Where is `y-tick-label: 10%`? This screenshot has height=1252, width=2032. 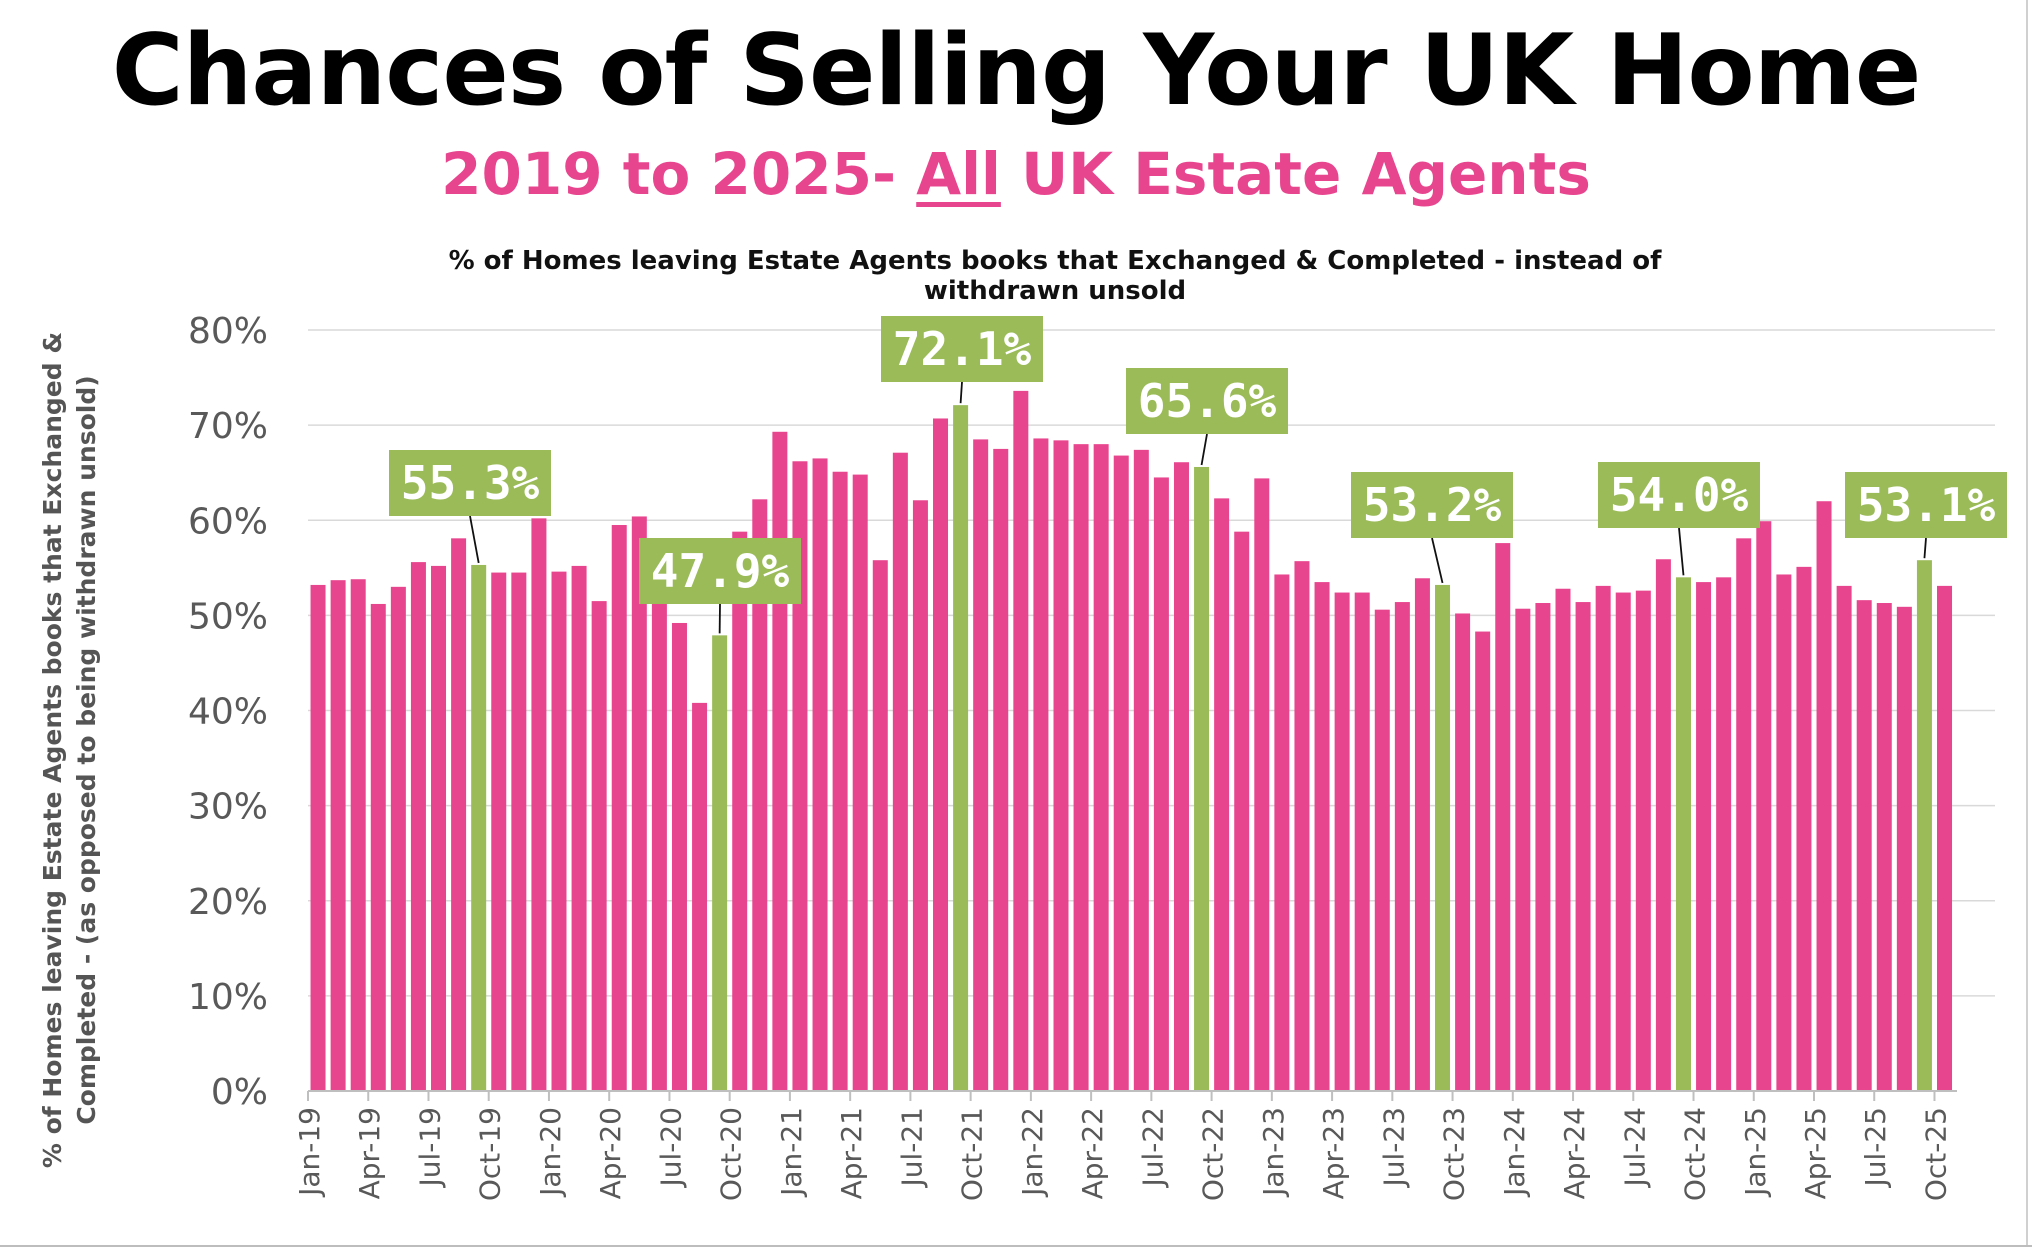
y-tick-label: 10% is located at coordinates (228, 997).